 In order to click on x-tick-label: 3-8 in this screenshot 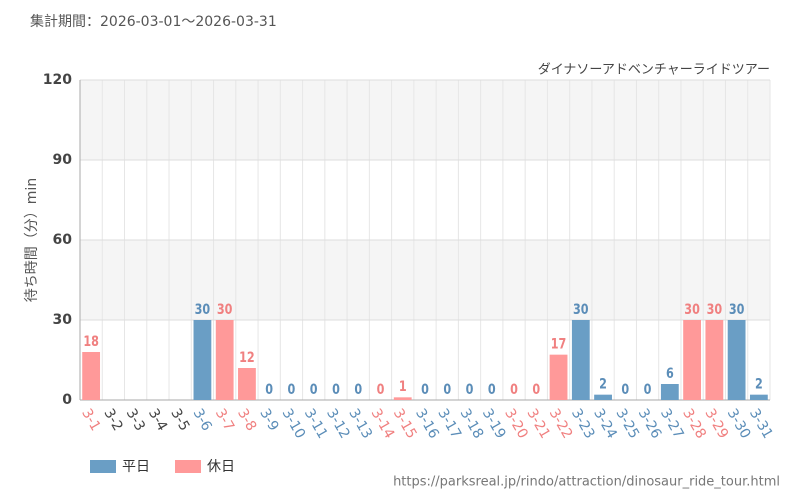, I will do `click(246, 420)`.